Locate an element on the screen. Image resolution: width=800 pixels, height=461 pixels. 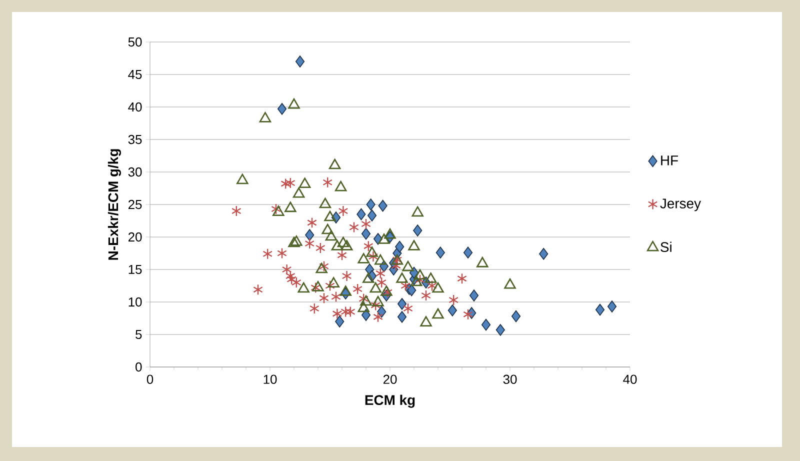
y-tick-label: 50 is located at coordinates (135, 42).